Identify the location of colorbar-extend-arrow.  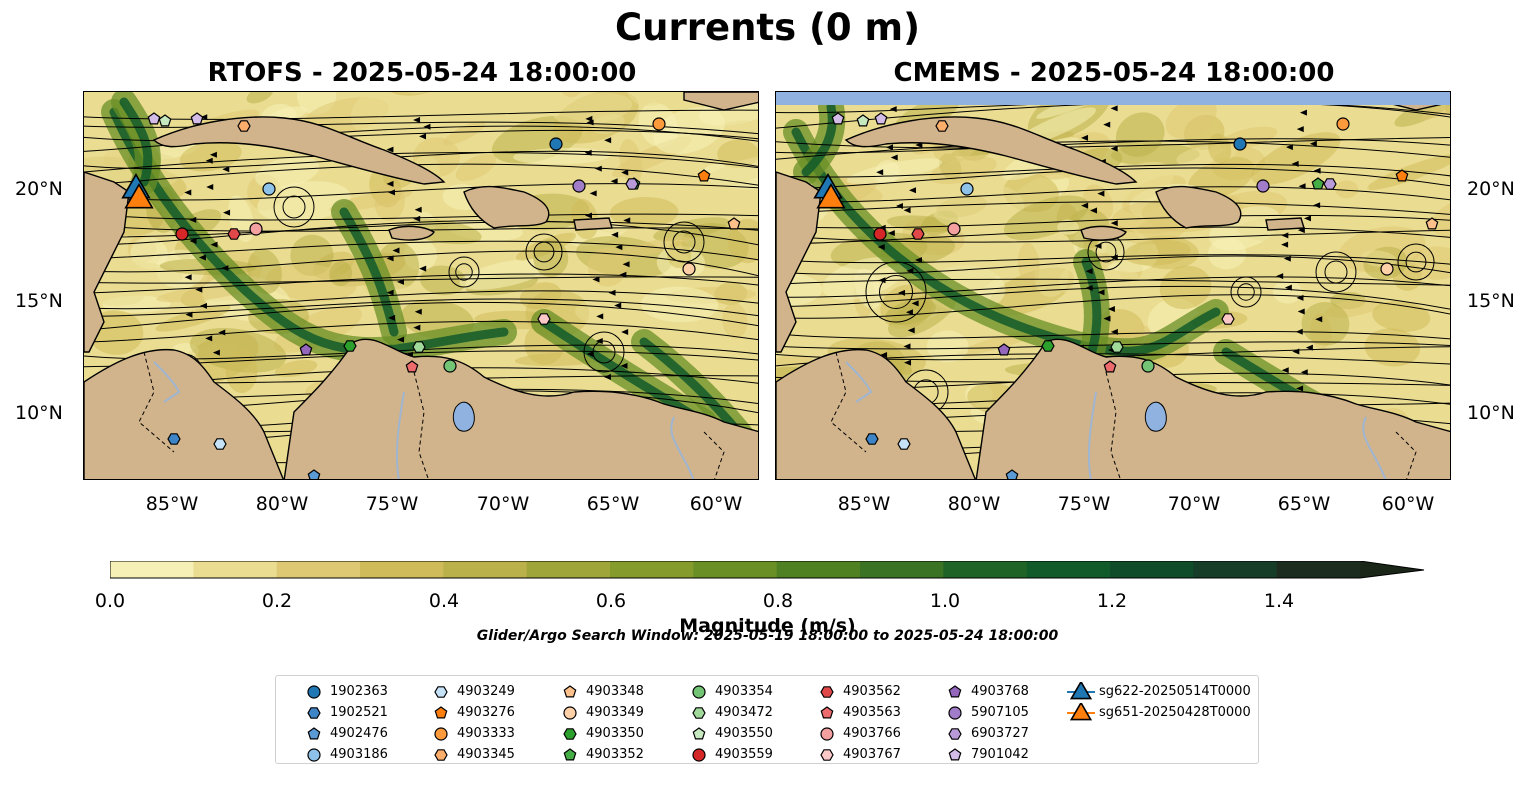
(1392, 569).